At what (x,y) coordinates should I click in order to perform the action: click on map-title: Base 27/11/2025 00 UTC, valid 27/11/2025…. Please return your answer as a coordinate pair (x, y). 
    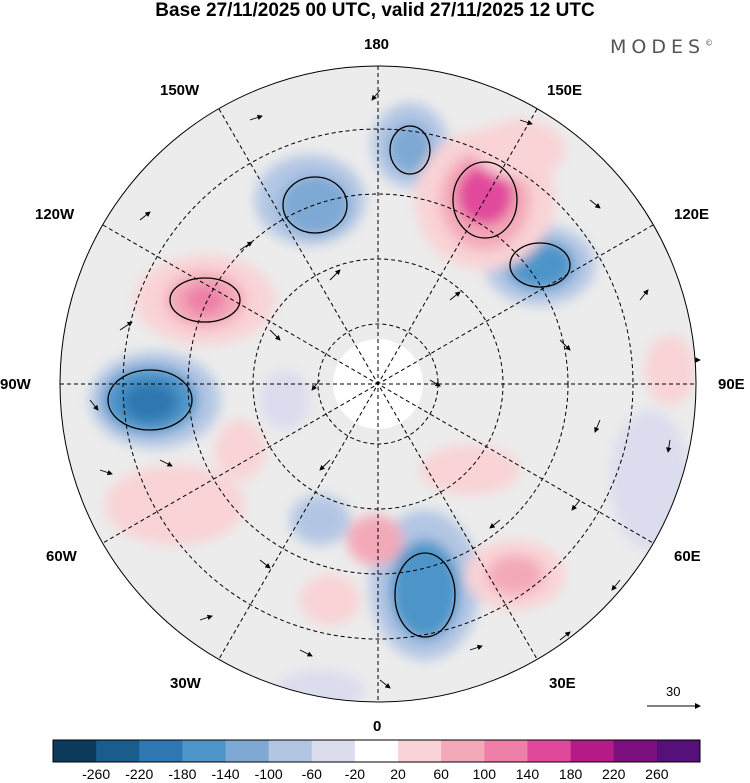
    Looking at the image, I should click on (375, 10).